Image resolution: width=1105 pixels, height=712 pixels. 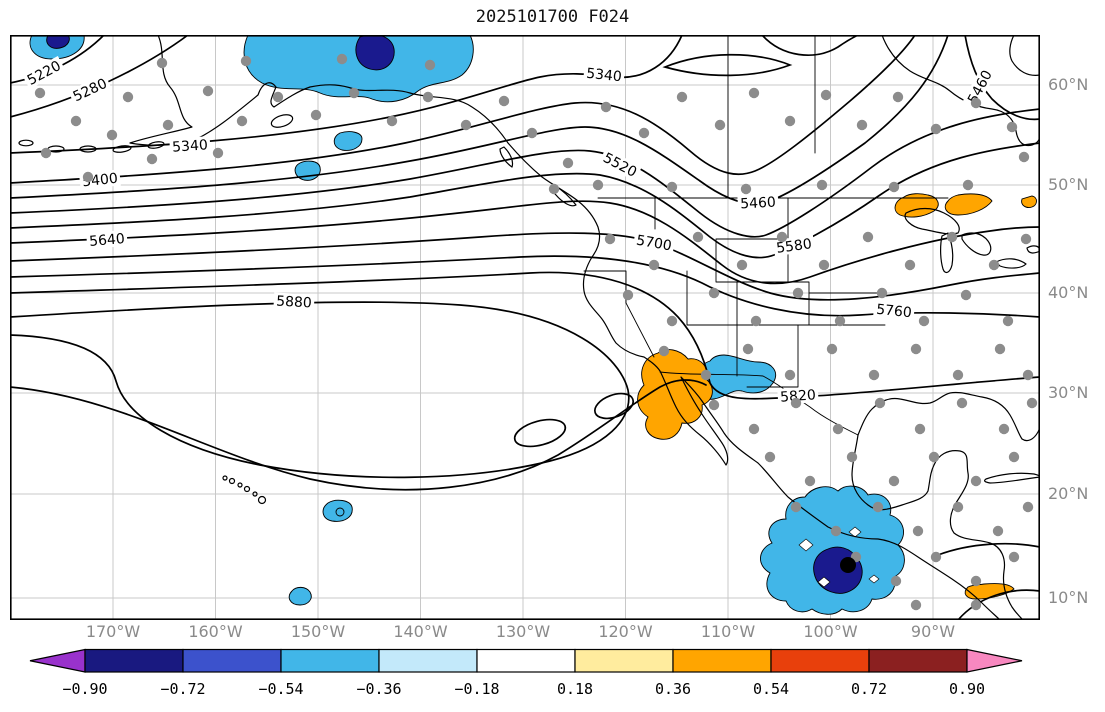 What do you see at coordinates (893, 312) in the screenshot?
I see `svg-text: 5760` at bounding box center [893, 312].